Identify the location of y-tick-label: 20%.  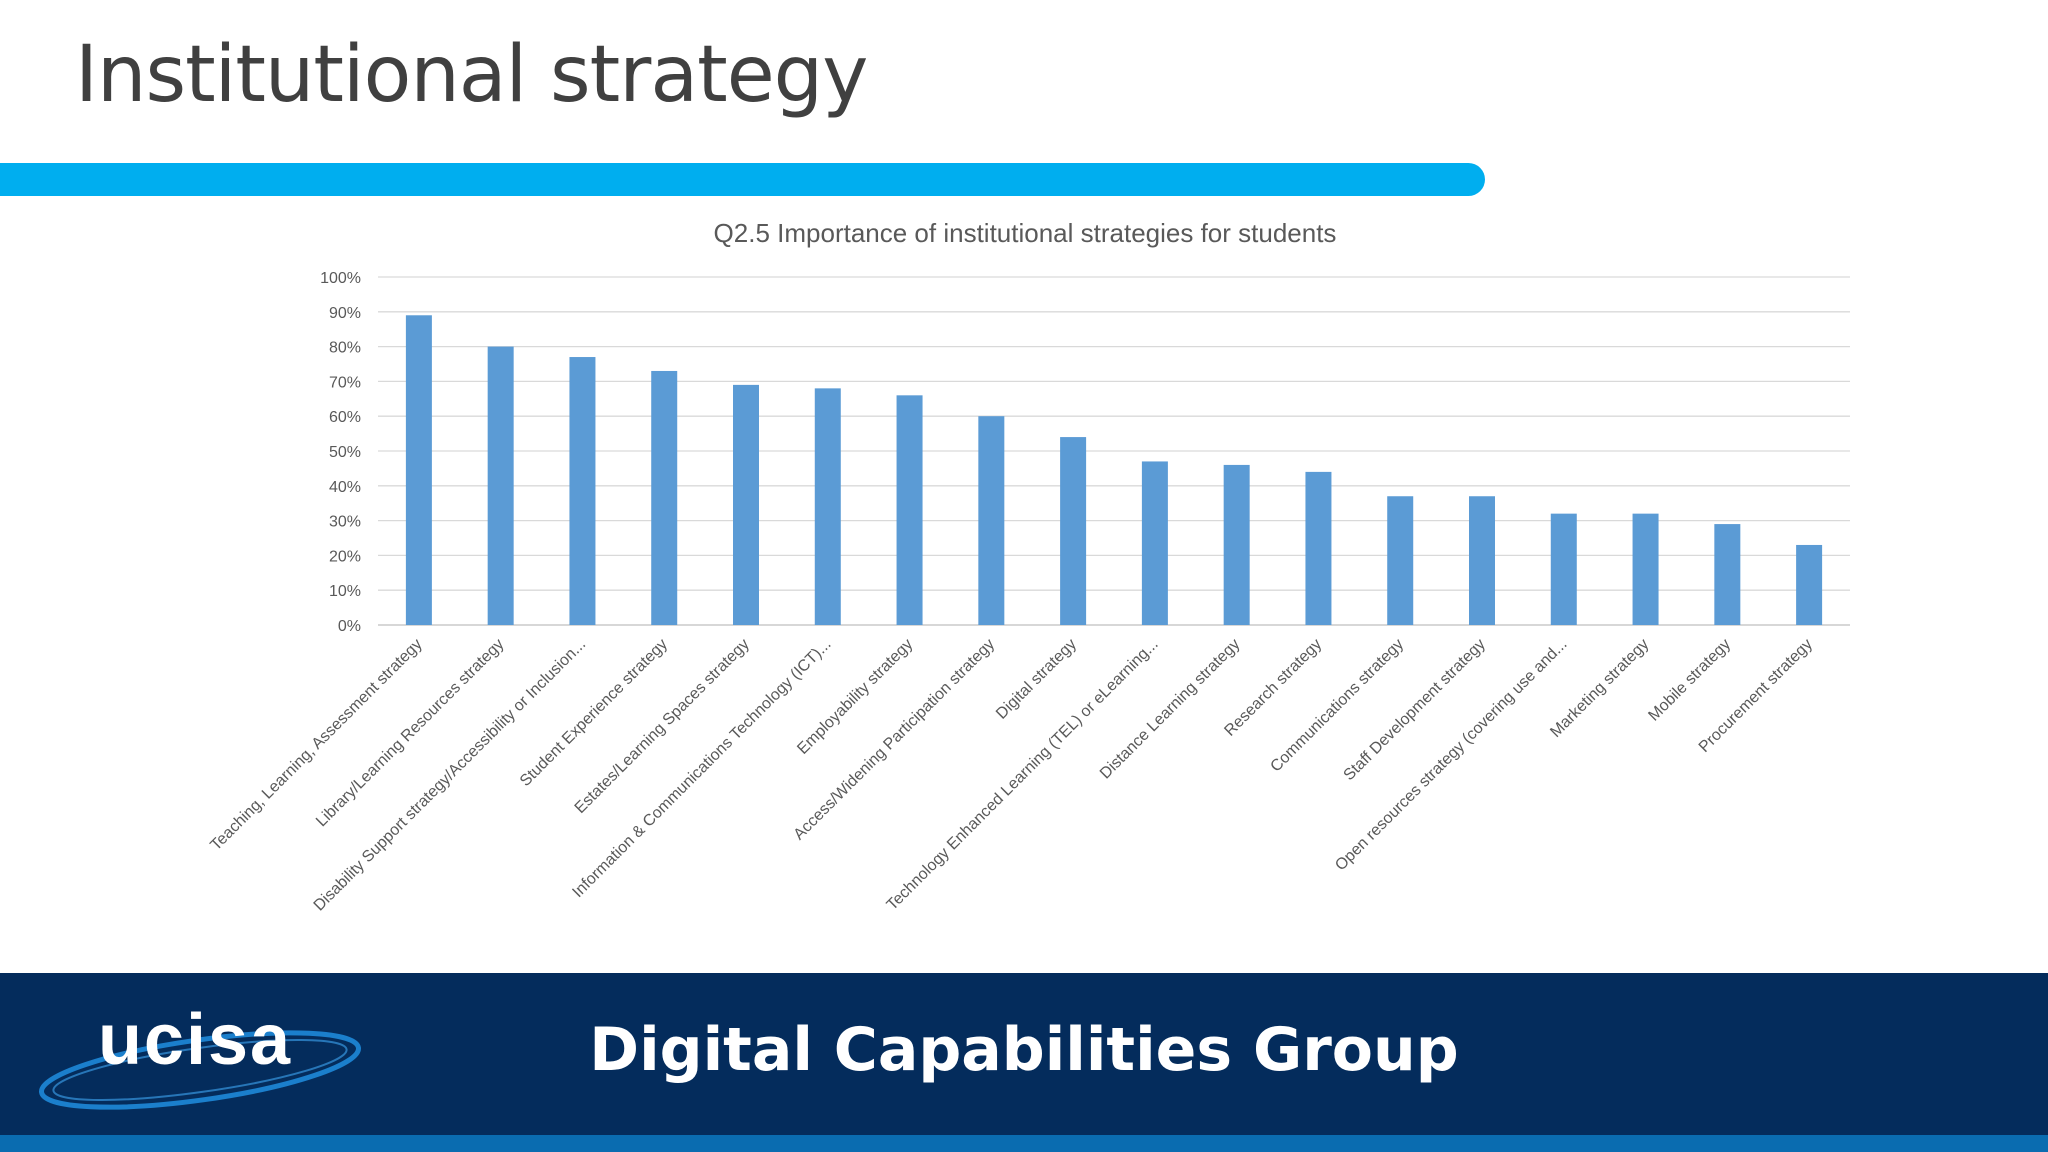
(345, 556).